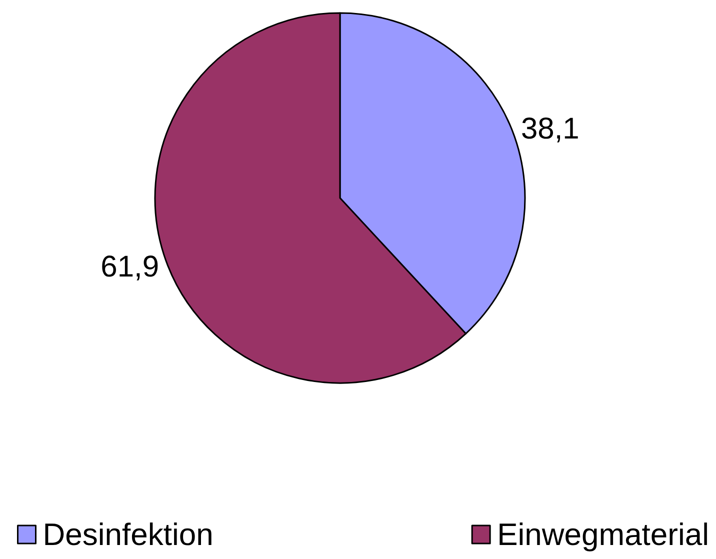 Image resolution: width=716 pixels, height=559 pixels. Describe the element at coordinates (128, 534) in the screenshot. I see `legend-label: Desinfektion` at that location.